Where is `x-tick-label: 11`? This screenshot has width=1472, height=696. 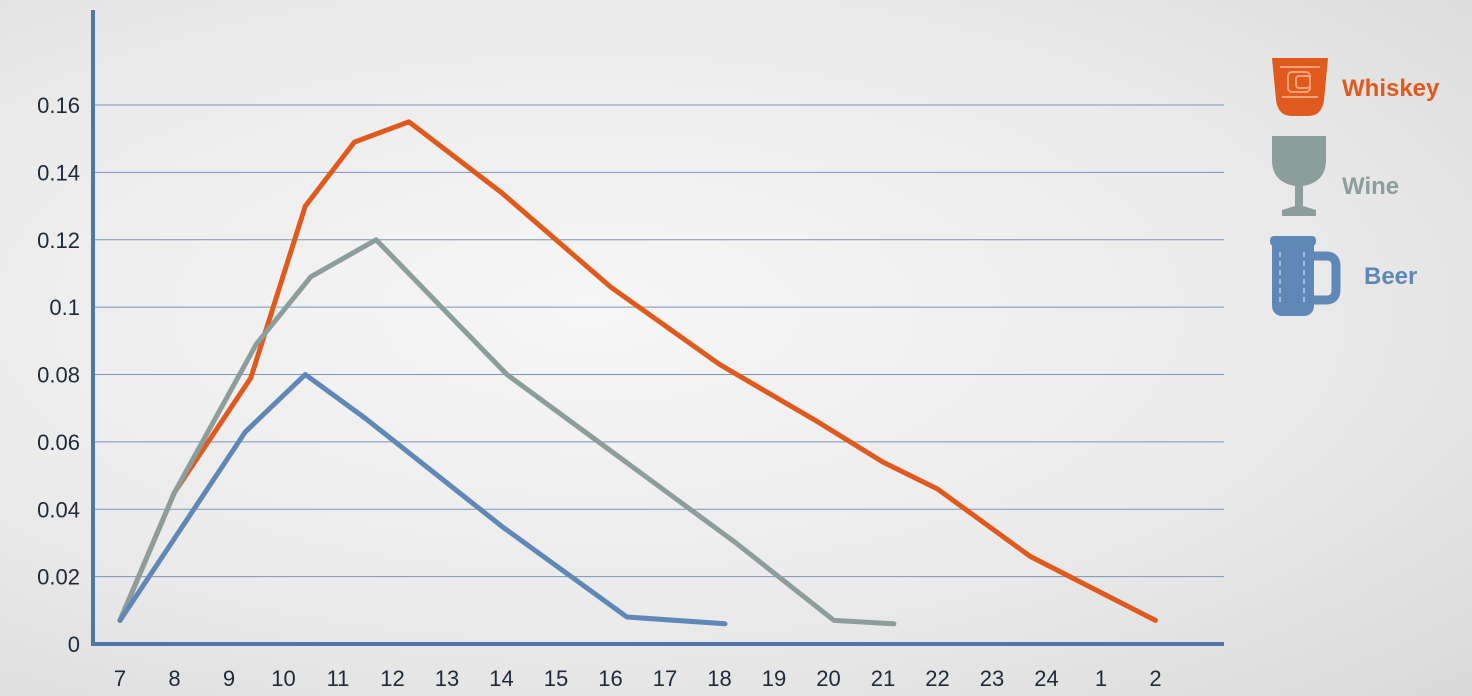
x-tick-label: 11 is located at coordinates (338, 678).